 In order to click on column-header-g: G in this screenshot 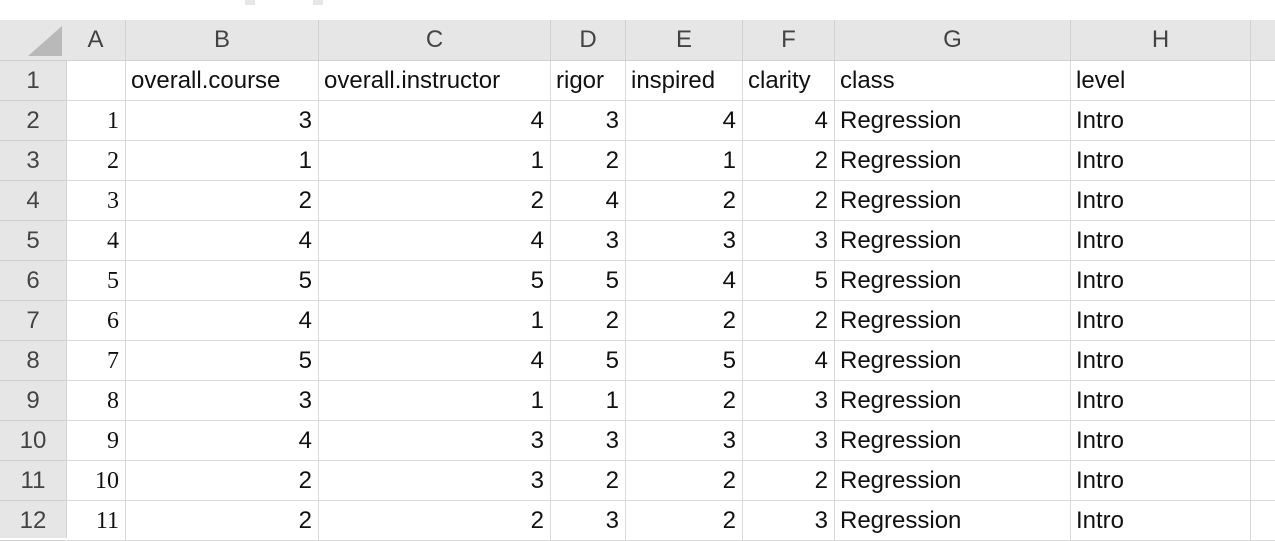, I will do `click(953, 40)`.